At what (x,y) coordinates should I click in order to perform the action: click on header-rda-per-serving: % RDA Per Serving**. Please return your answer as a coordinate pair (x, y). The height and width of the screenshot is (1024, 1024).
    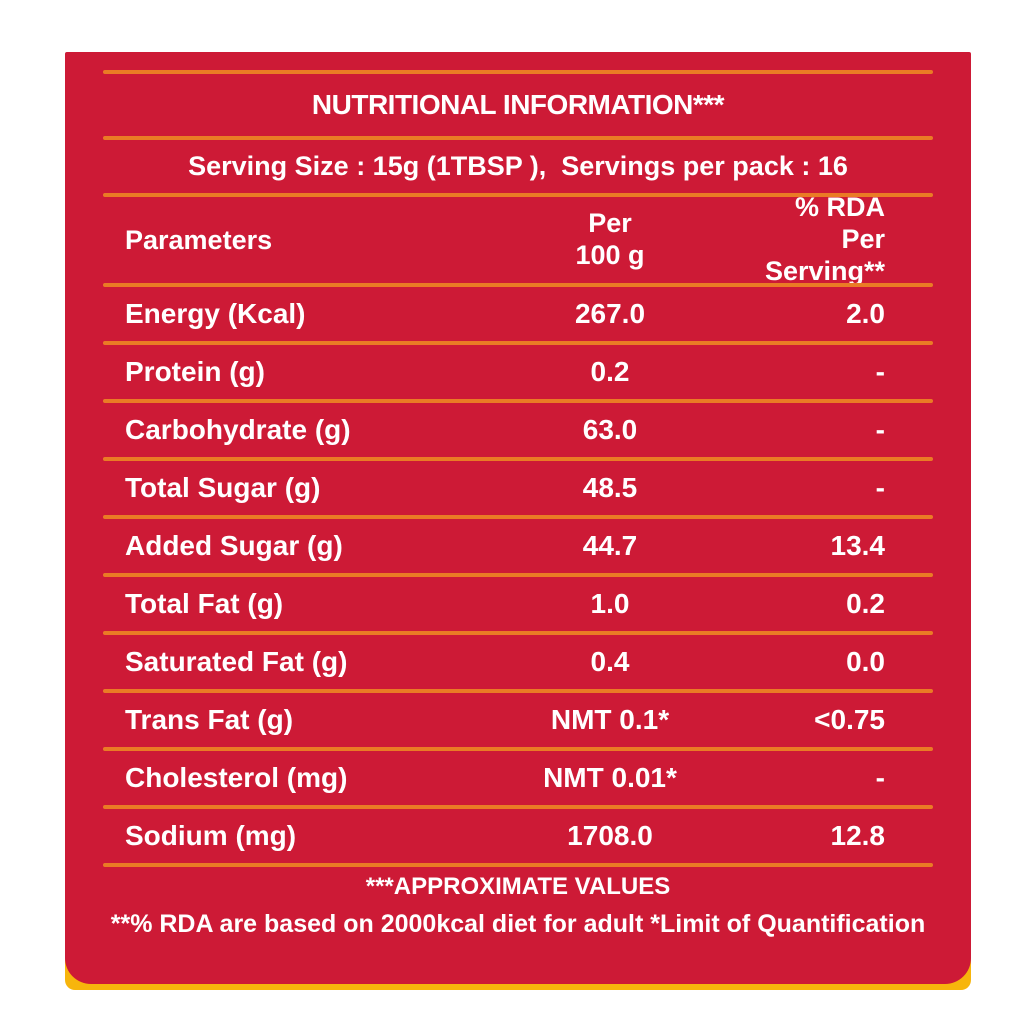
    Looking at the image, I should click on (810, 240).